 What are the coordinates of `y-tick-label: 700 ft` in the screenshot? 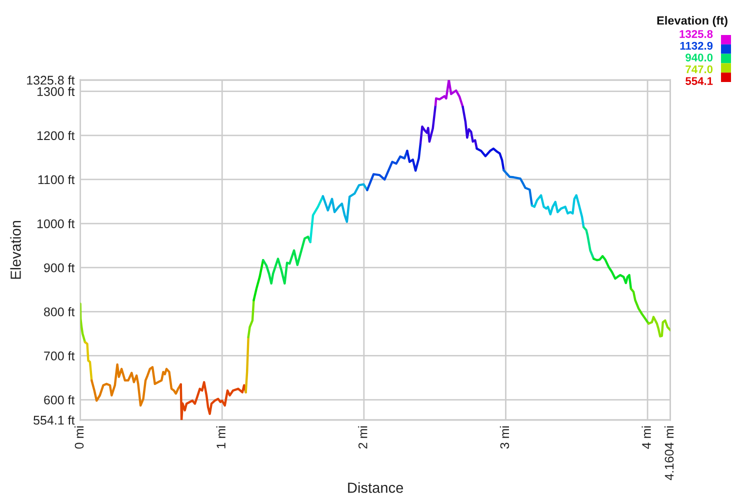 It's located at (59, 355).